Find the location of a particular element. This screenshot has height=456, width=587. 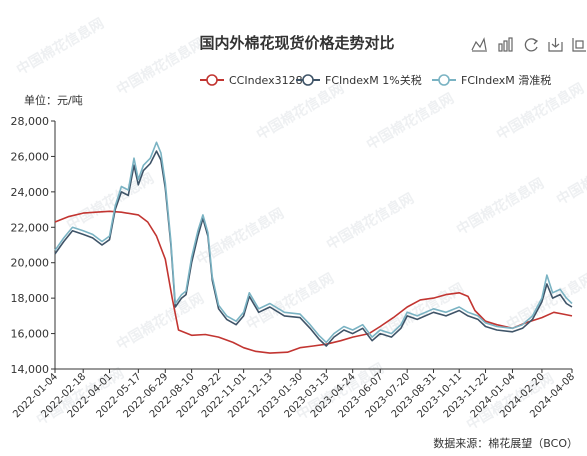

save-image-icon is located at coordinates (555, 45).